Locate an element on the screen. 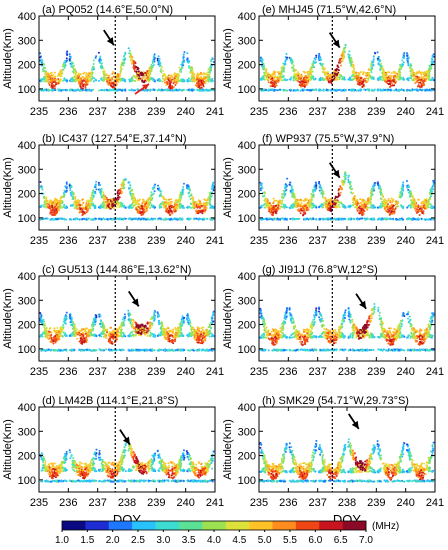  panel-title: (a) PQ052 (14.6°E,50.0°N) is located at coordinates (107, 10).